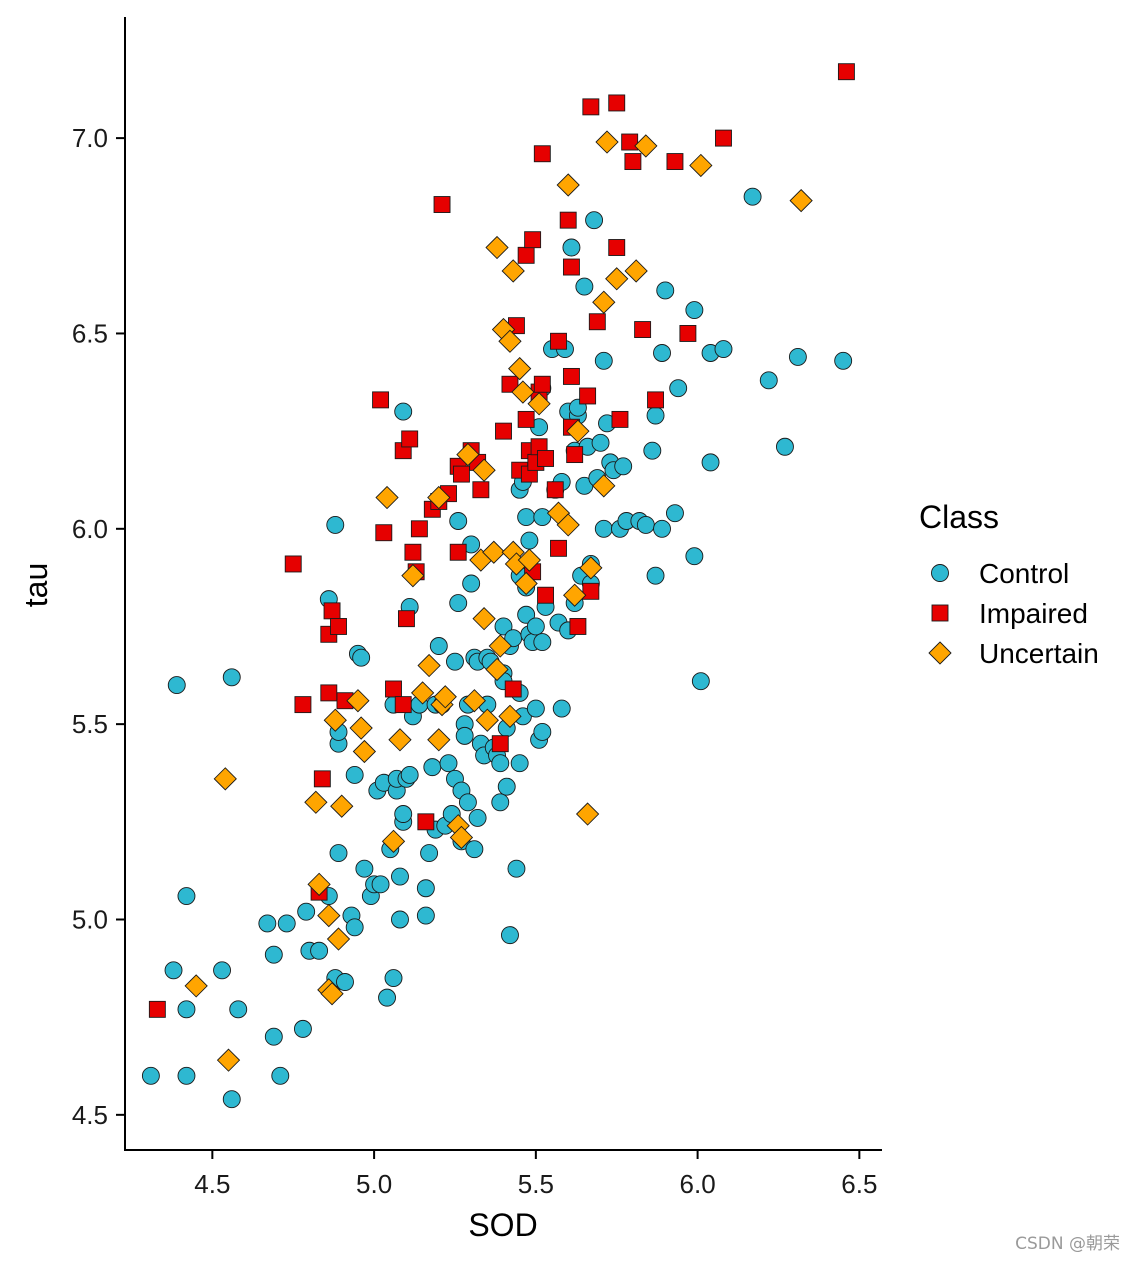  What do you see at coordinates (1033, 613) in the screenshot?
I see `legend-label-impaired: Impaired` at bounding box center [1033, 613].